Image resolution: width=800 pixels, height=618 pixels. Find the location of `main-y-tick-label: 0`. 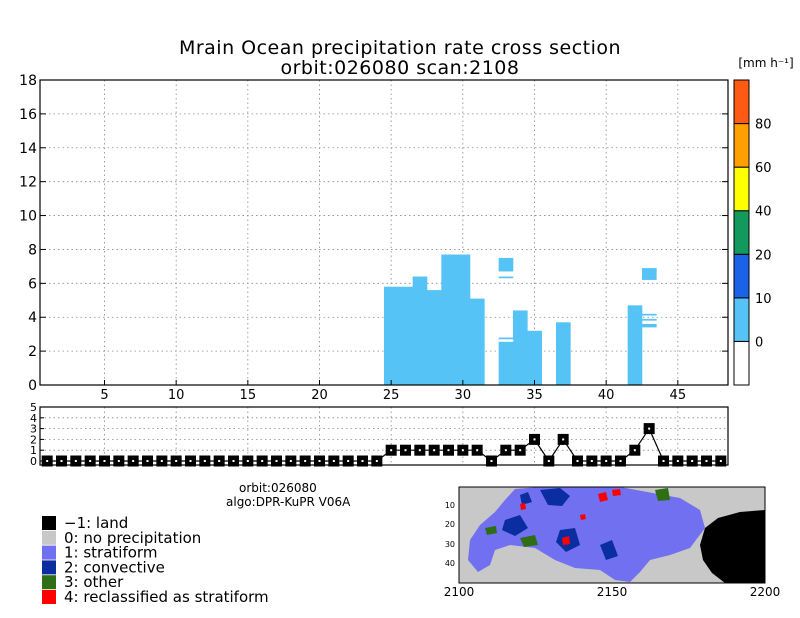

main-y-tick-label: 0 is located at coordinates (32, 386).